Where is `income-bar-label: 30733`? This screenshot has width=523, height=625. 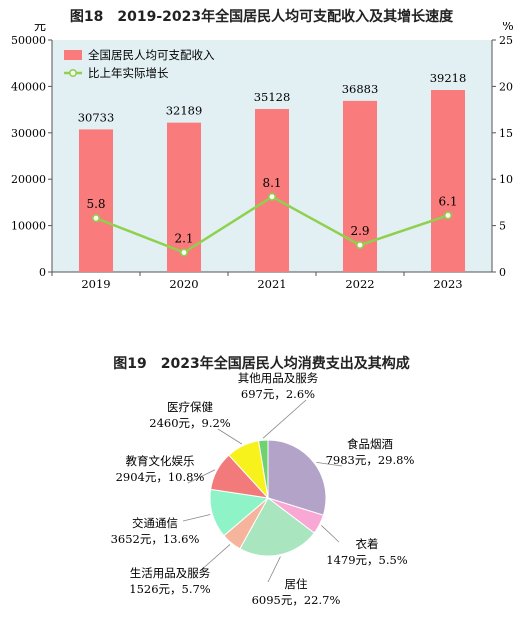
income-bar-label: 30733 is located at coordinates (96, 117).